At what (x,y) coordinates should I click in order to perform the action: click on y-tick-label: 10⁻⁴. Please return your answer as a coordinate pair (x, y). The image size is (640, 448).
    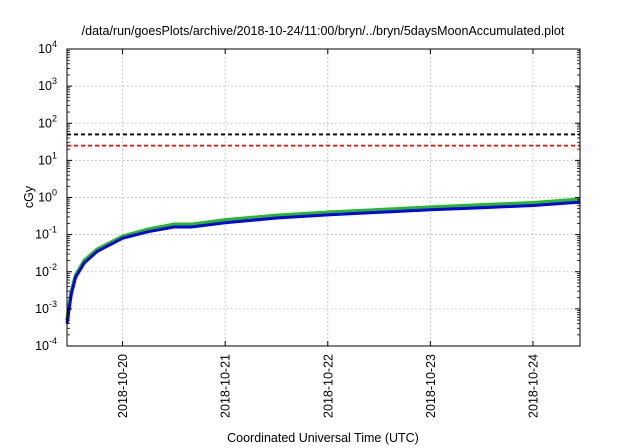
    Looking at the image, I should click on (46, 344).